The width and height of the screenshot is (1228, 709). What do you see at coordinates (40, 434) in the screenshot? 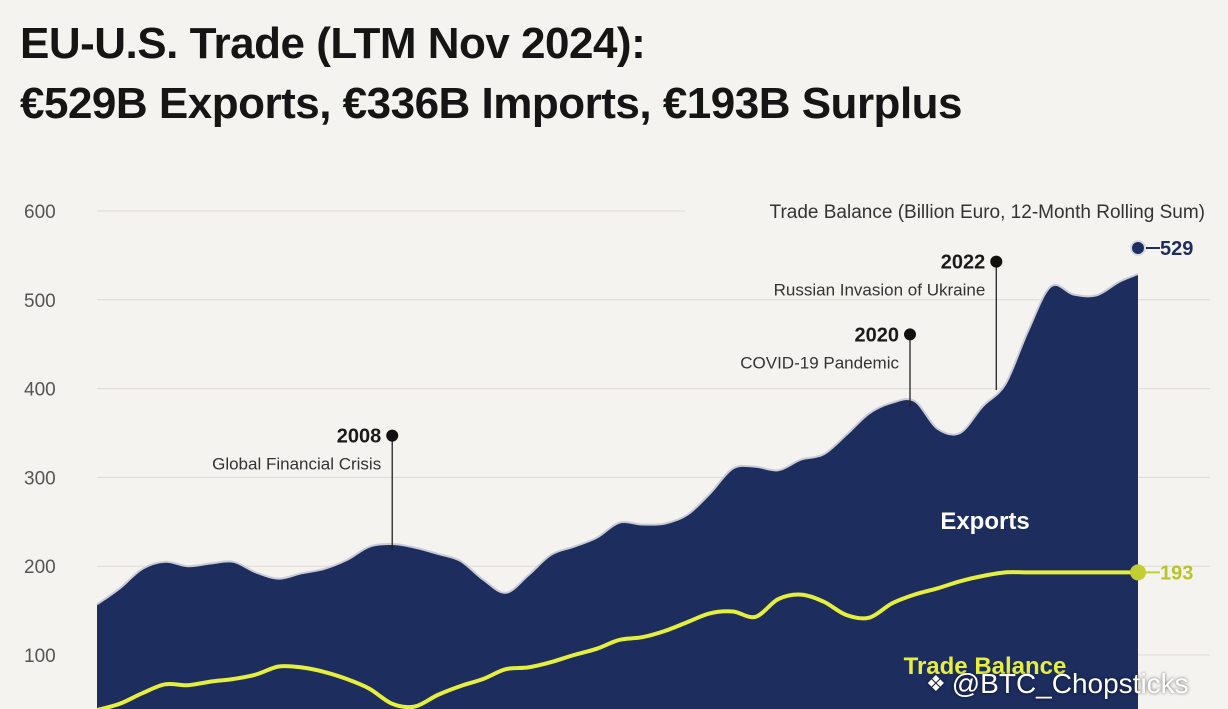
I see `y-axis-ticks: 600 500 400 300 200 100` at bounding box center [40, 434].